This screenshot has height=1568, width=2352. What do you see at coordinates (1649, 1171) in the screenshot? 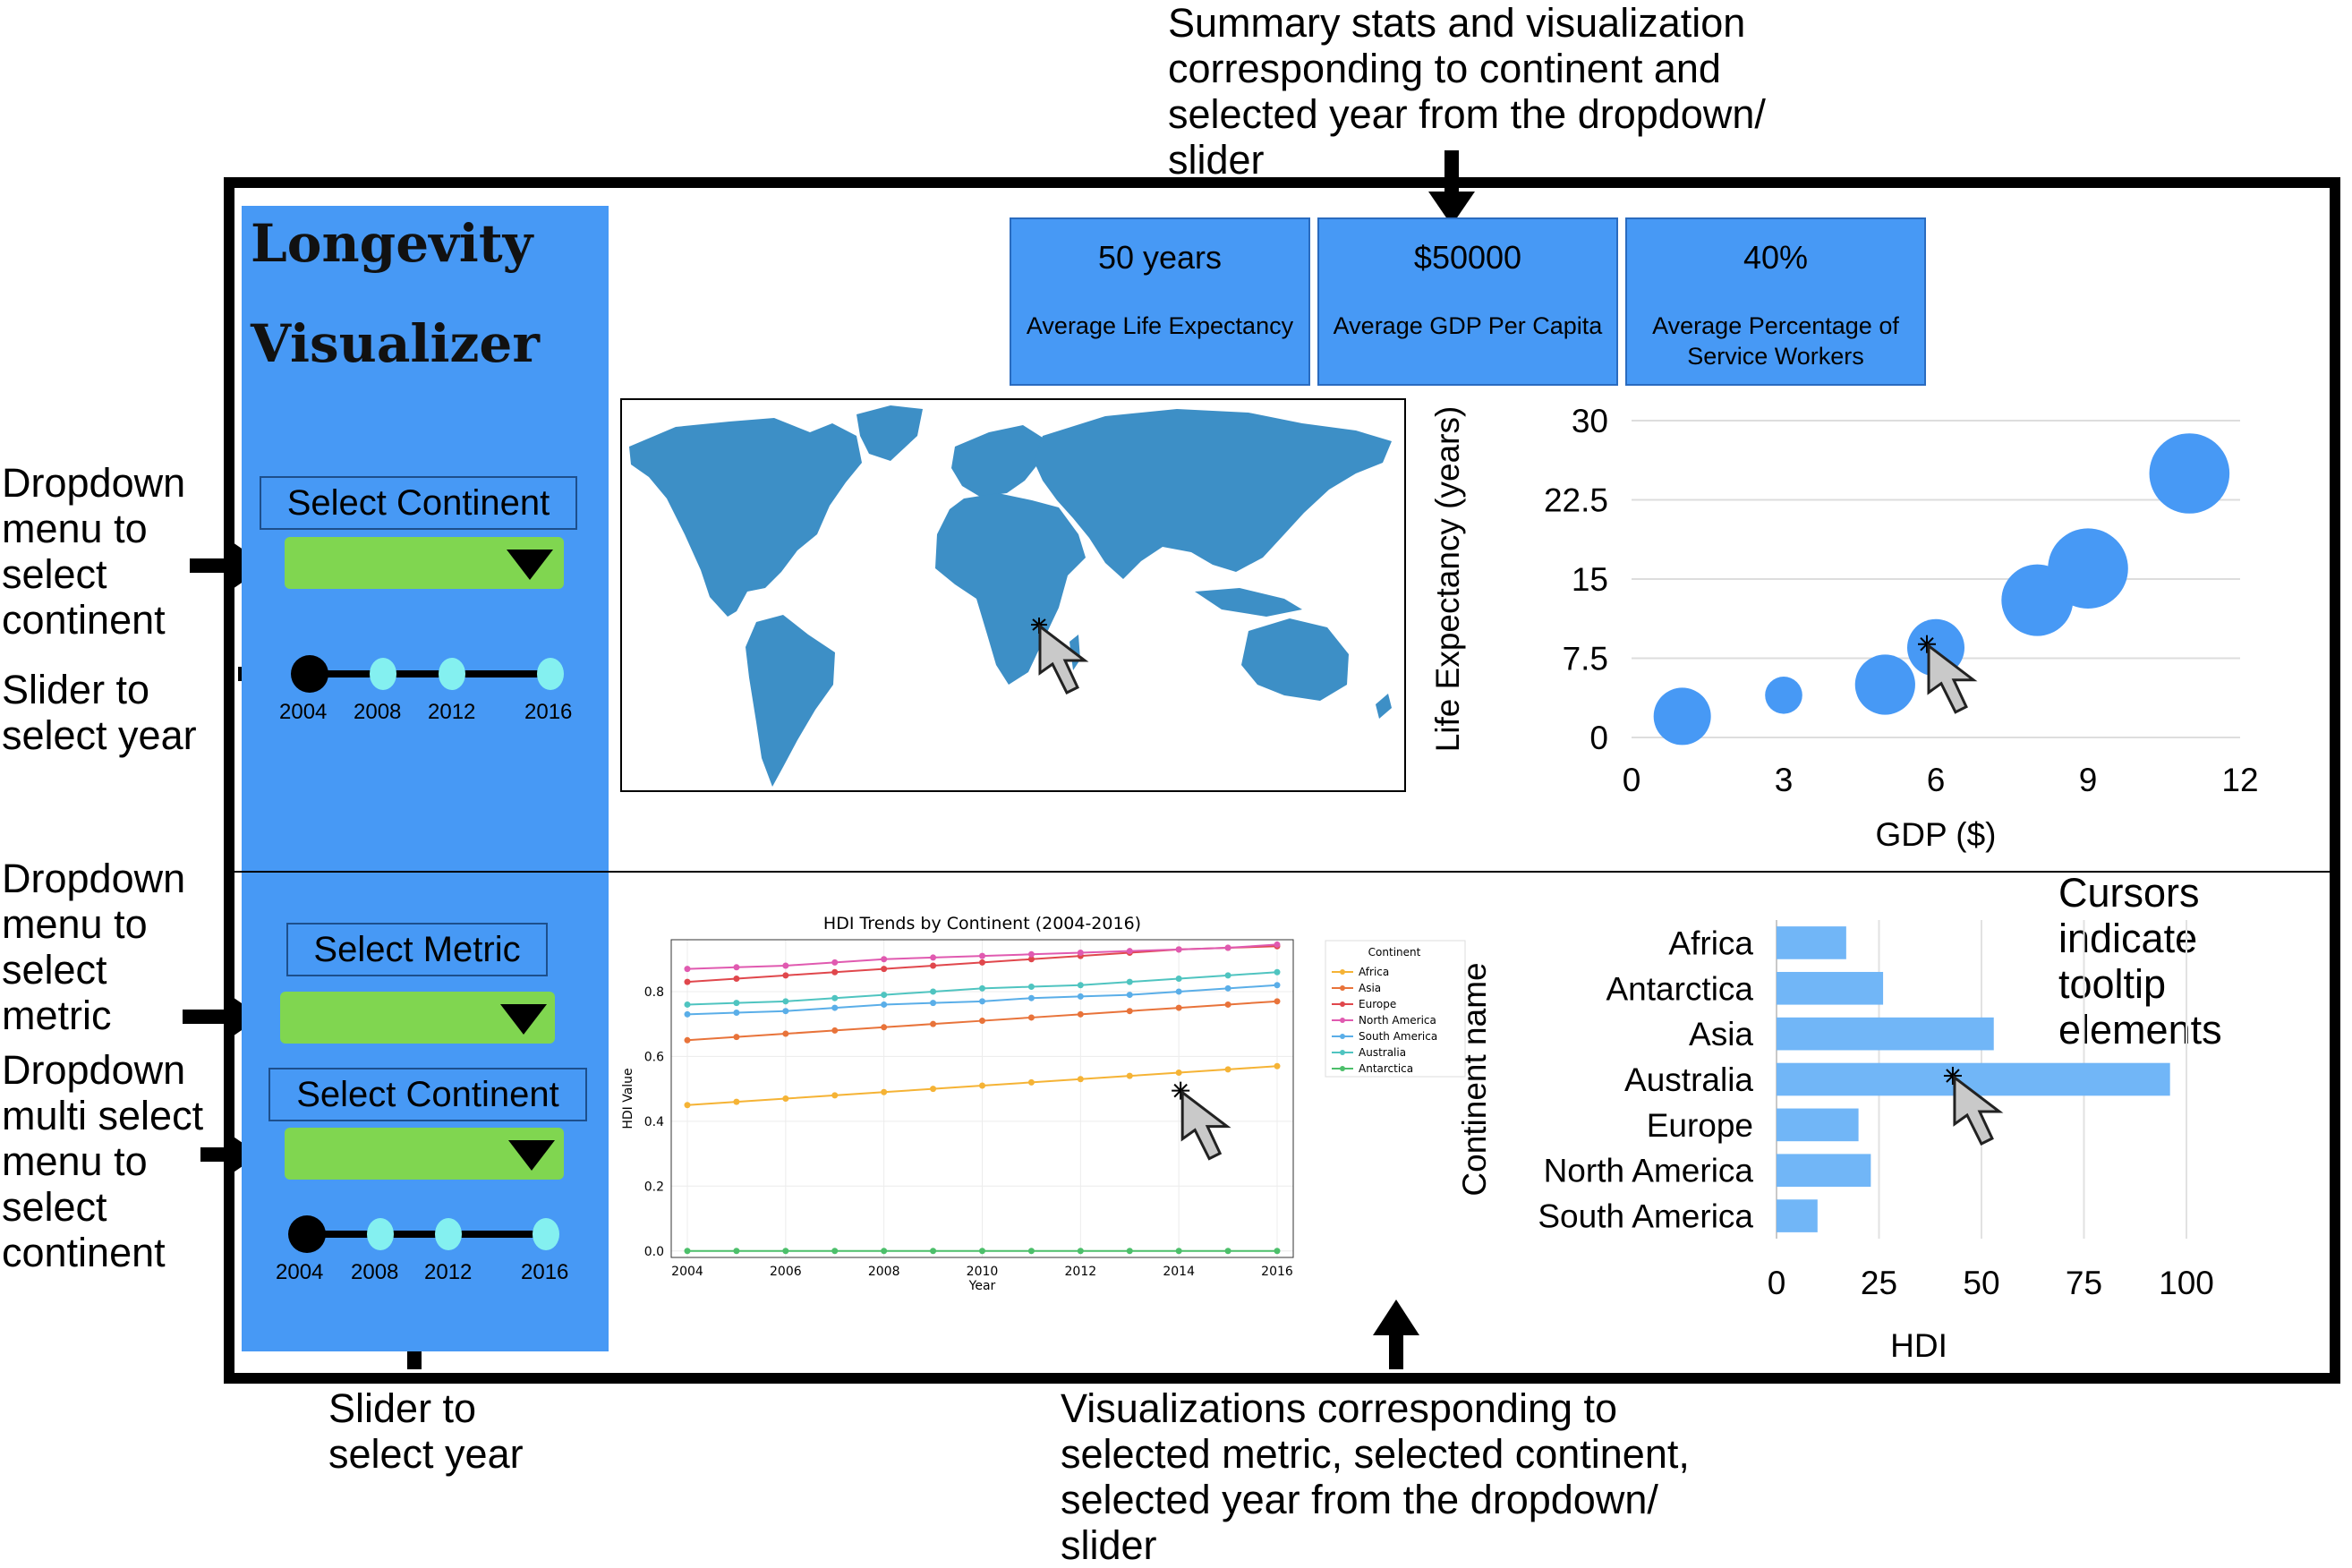
I see `category-label: North America` at bounding box center [1649, 1171].